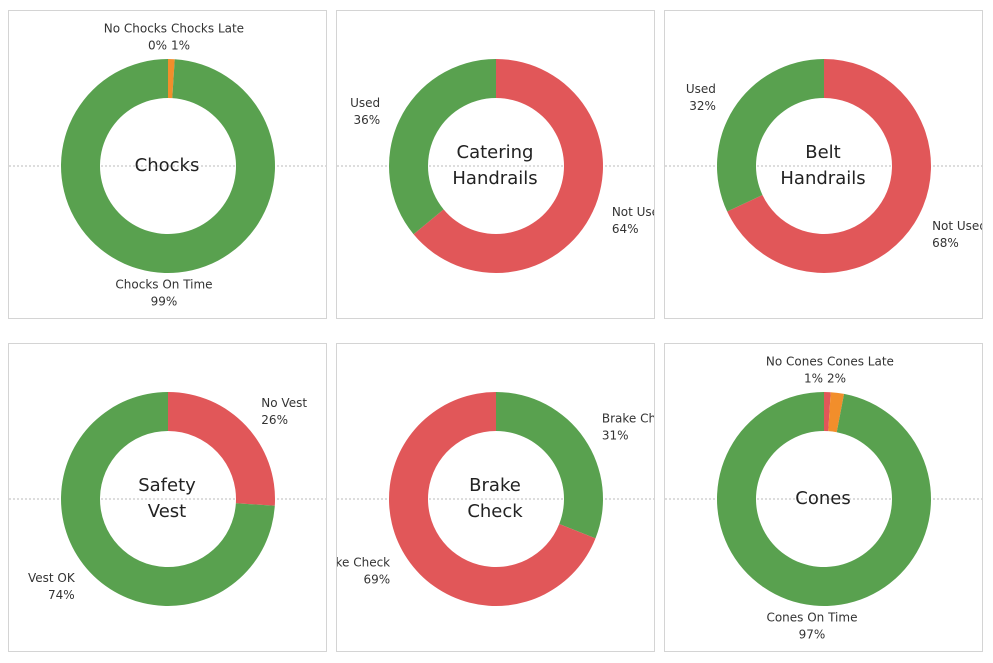 Image resolution: width=993 pixels, height=663 pixels. What do you see at coordinates (157, 46) in the screenshot?
I see `slice-value-label: 0%` at bounding box center [157, 46].